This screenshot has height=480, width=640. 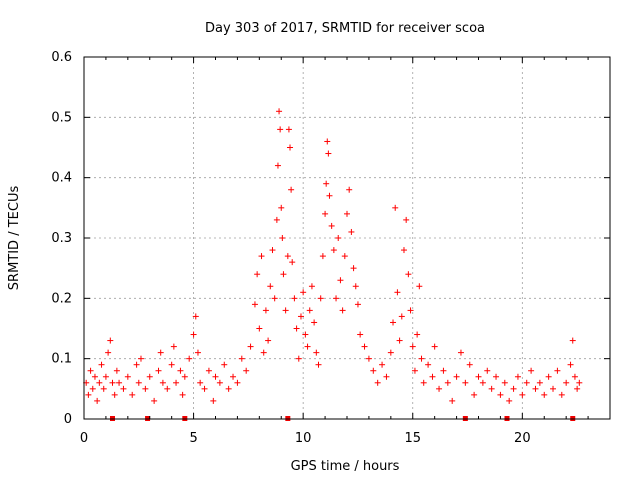 I want to click on y-tick-label: 0.5, so click(x=61, y=117).